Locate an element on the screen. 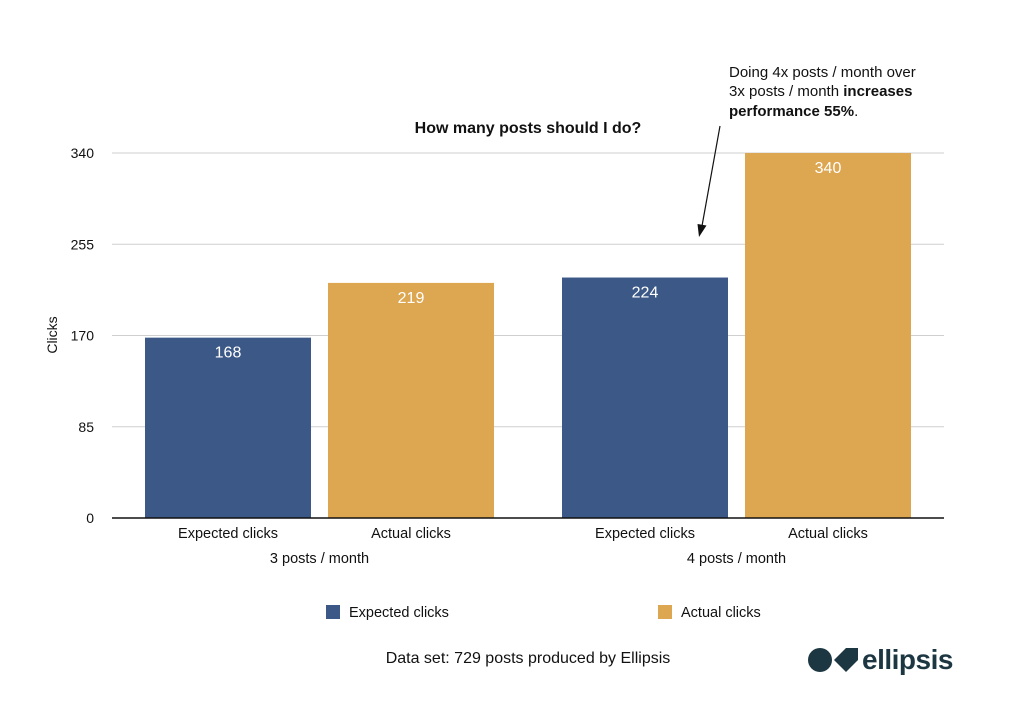 Image resolution: width=1024 pixels, height=712 pixels. annotation-line-1: Doing 4x posts / month over is located at coordinates (822, 72).